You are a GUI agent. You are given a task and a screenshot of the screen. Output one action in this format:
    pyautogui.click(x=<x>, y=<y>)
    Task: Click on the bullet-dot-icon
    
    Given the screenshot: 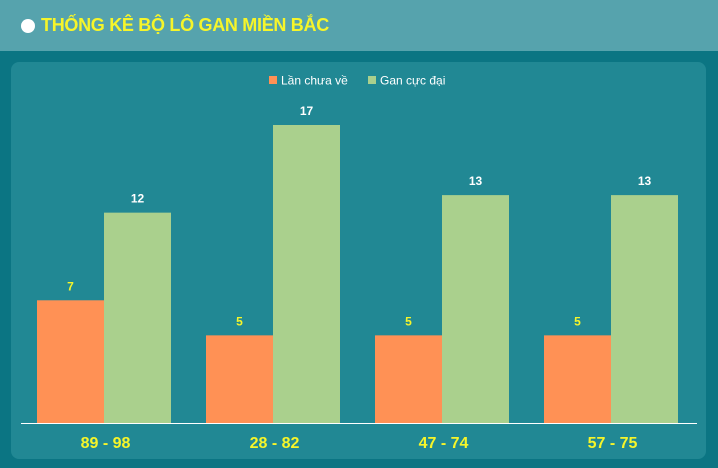 What is the action you would take?
    pyautogui.click(x=28, y=25)
    